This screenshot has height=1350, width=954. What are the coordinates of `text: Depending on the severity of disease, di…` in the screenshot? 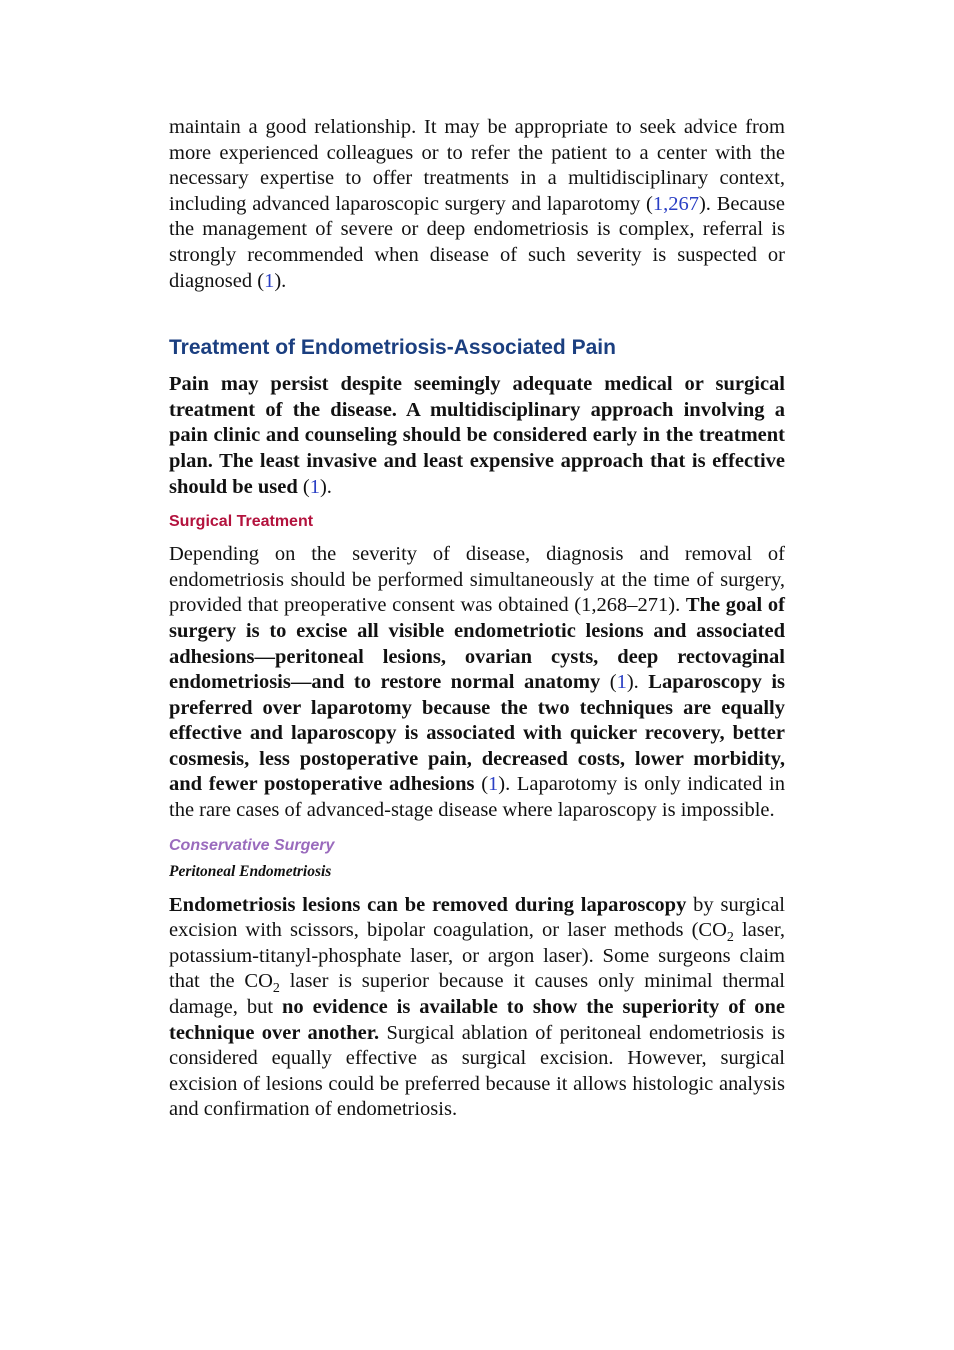 It's located at (477, 580).